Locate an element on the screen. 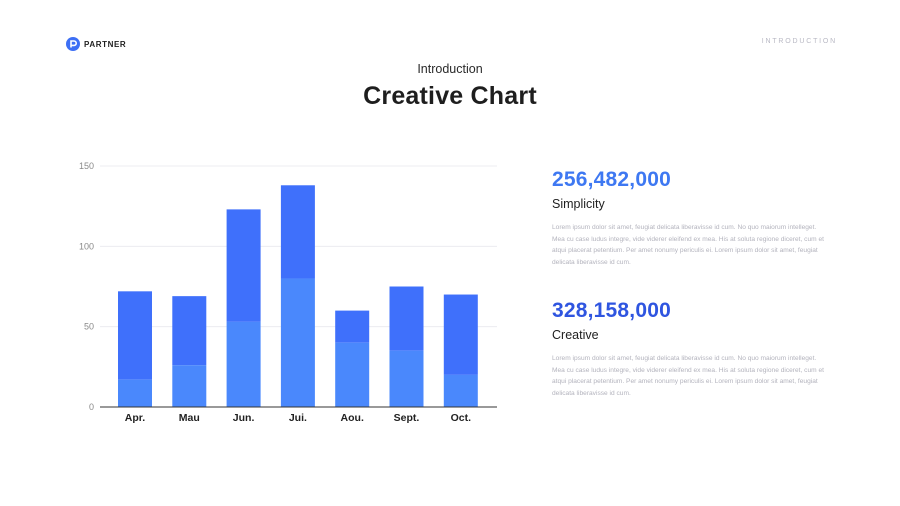 The image size is (900, 506). brand-logo: PARTNER is located at coordinates (96, 44).